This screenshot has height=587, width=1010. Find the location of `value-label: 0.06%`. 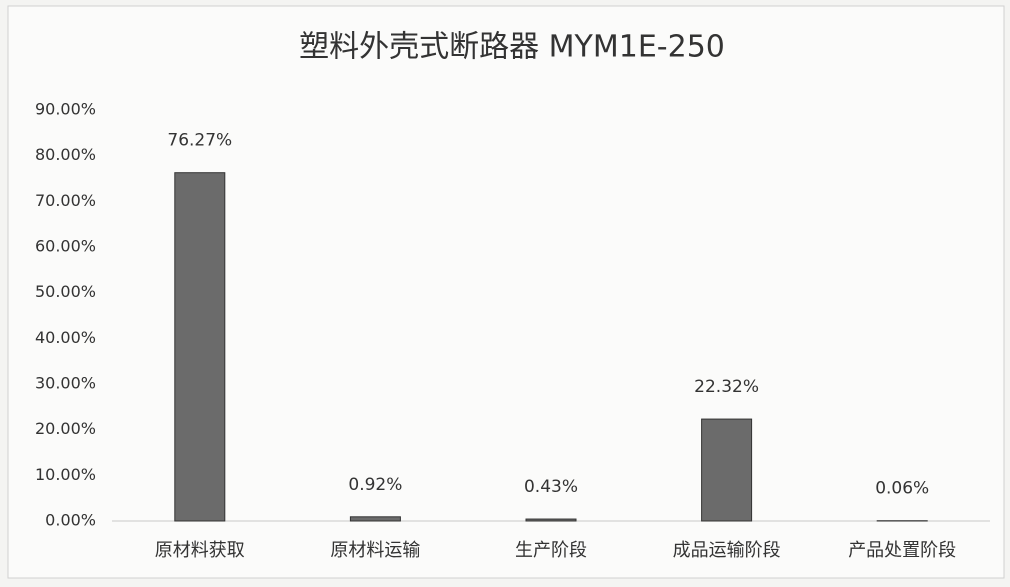

value-label: 0.06% is located at coordinates (902, 489).